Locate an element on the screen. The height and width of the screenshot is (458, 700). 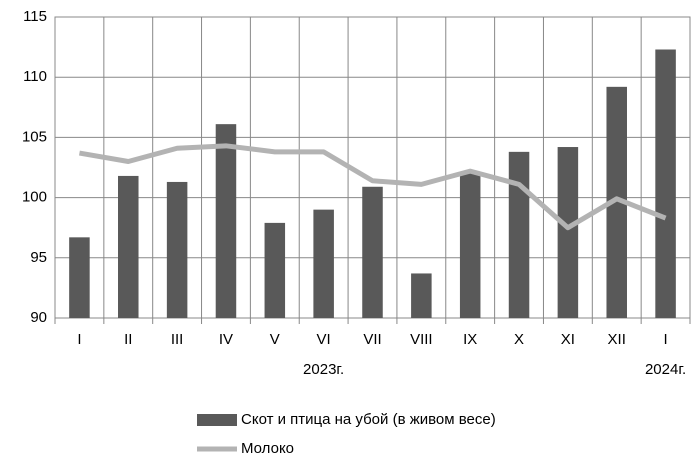
legend-label: Скот и птица на убой (в живом весе) is located at coordinates (368, 419).